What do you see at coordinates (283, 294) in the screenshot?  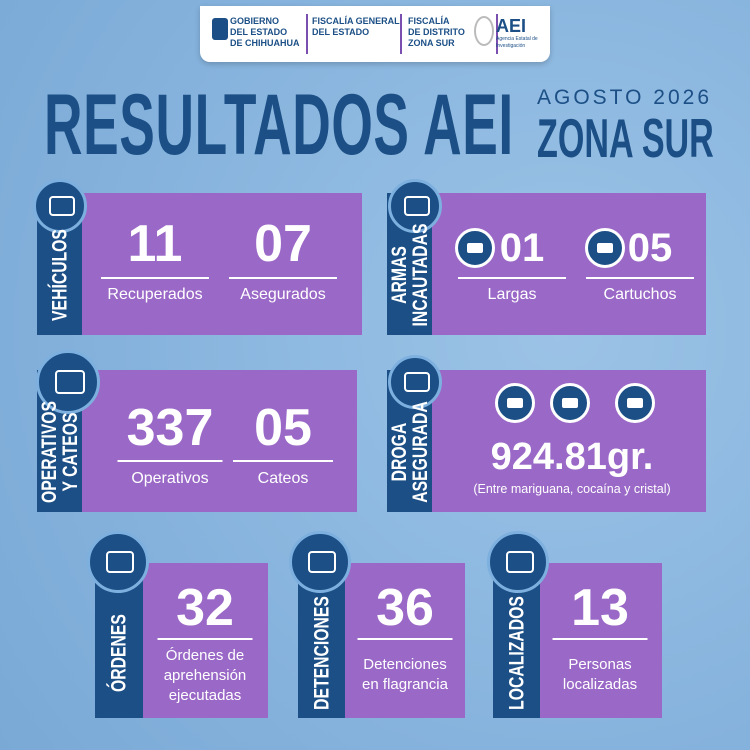 I see `stat-label: Asegurados` at bounding box center [283, 294].